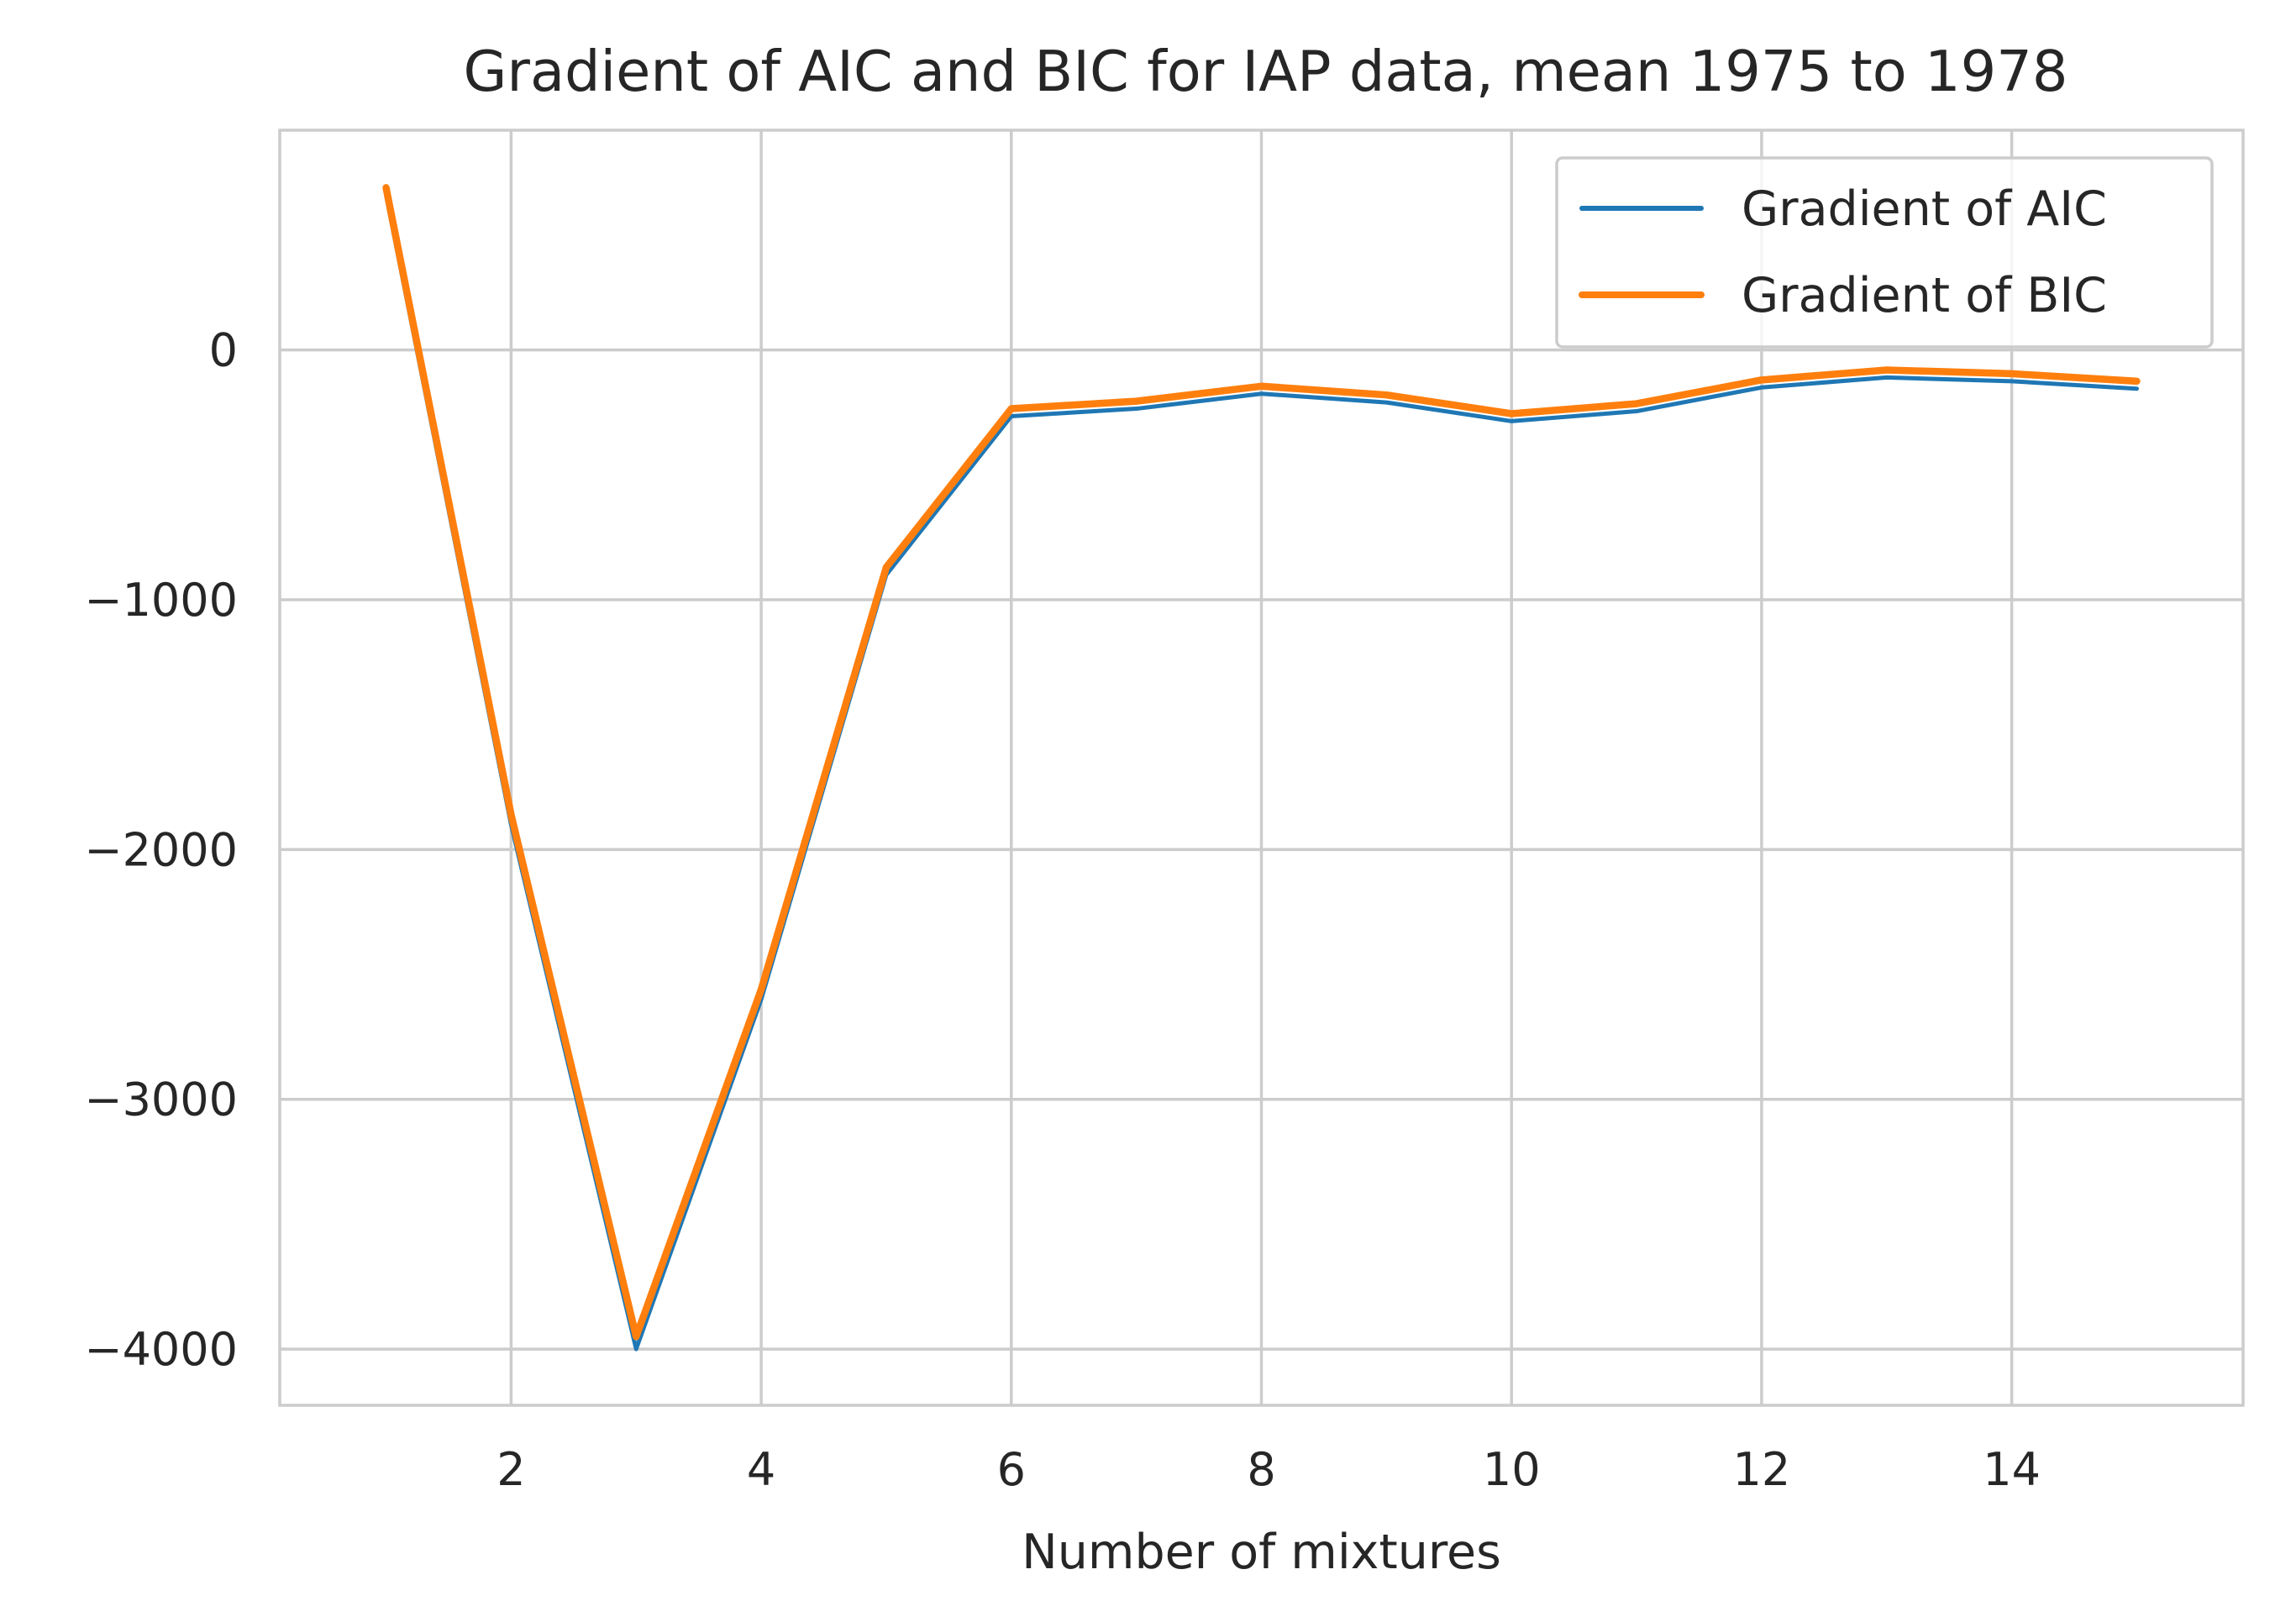 The width and height of the screenshot is (2296, 1622). Describe the element at coordinates (1261, 1469) in the screenshot. I see `x-tick-label: 8` at that location.